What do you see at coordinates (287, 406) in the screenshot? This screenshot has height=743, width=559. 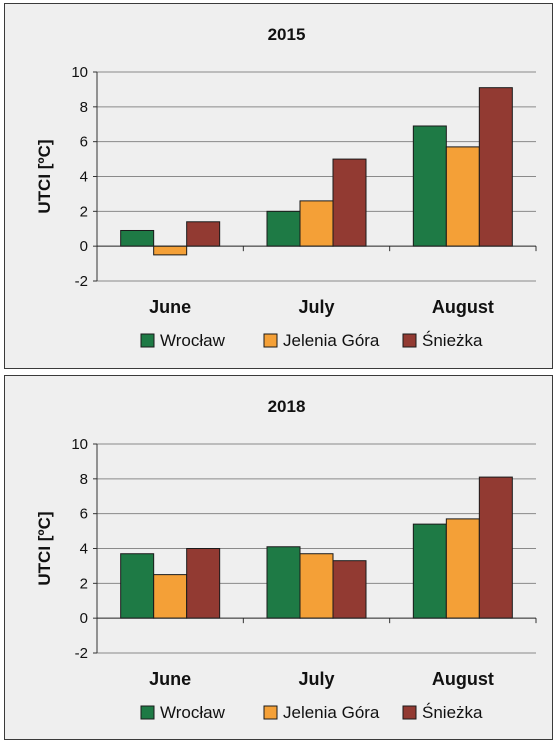 I see `chart-title: 2018` at bounding box center [287, 406].